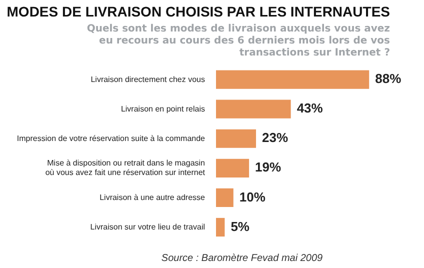  I want to click on data-label: 5%, so click(240, 226).